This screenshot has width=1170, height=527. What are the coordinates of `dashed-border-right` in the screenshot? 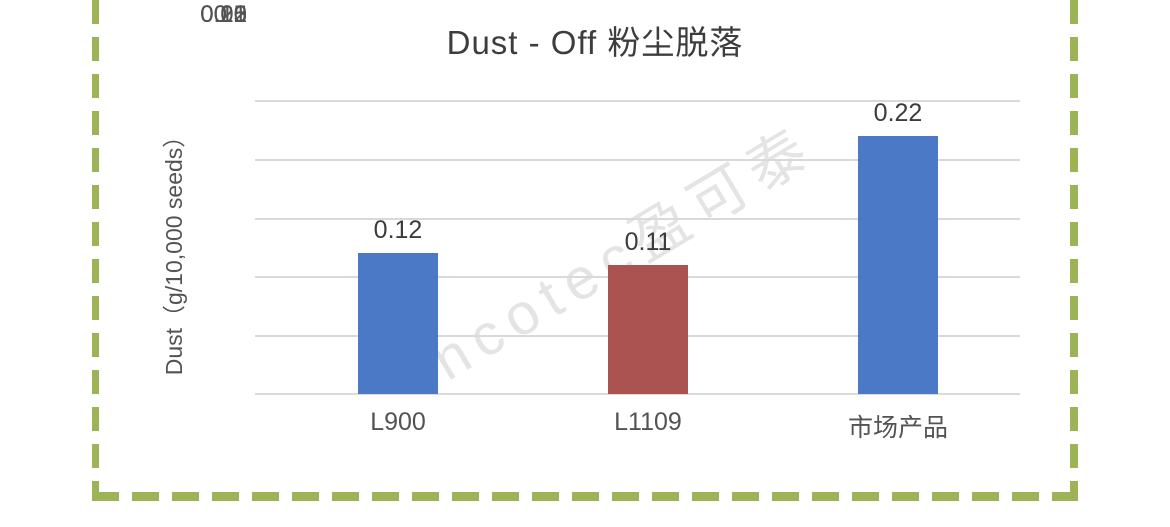 It's located at (1074, 248).